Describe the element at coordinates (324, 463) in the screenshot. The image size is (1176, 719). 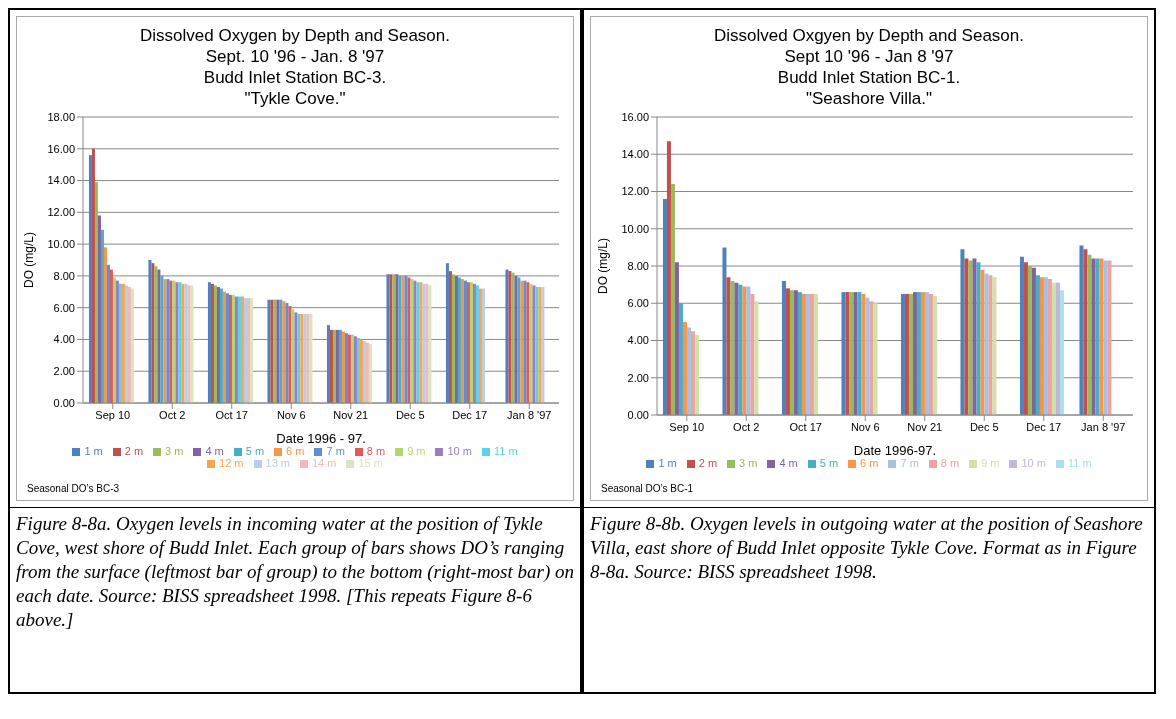
I see `legend-label: 14 m` at that location.